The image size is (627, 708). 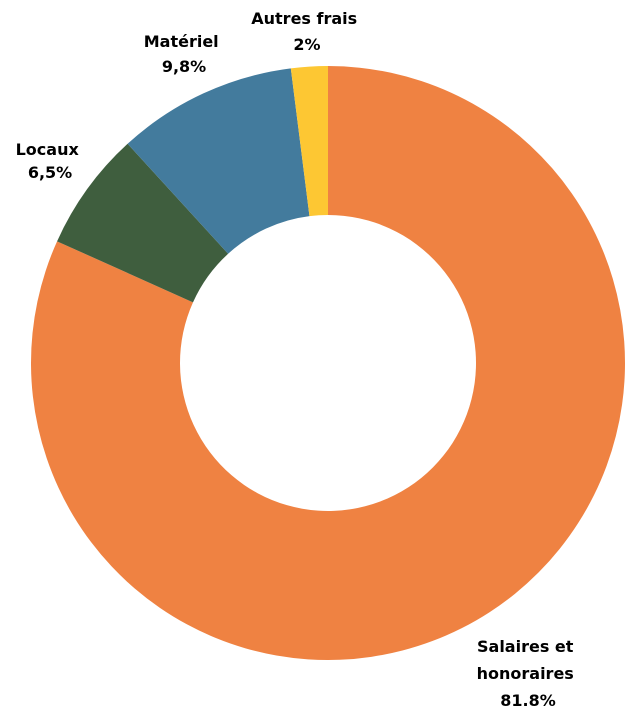 What do you see at coordinates (181, 41) in the screenshot?
I see `label-materiel-name: Matériel` at bounding box center [181, 41].